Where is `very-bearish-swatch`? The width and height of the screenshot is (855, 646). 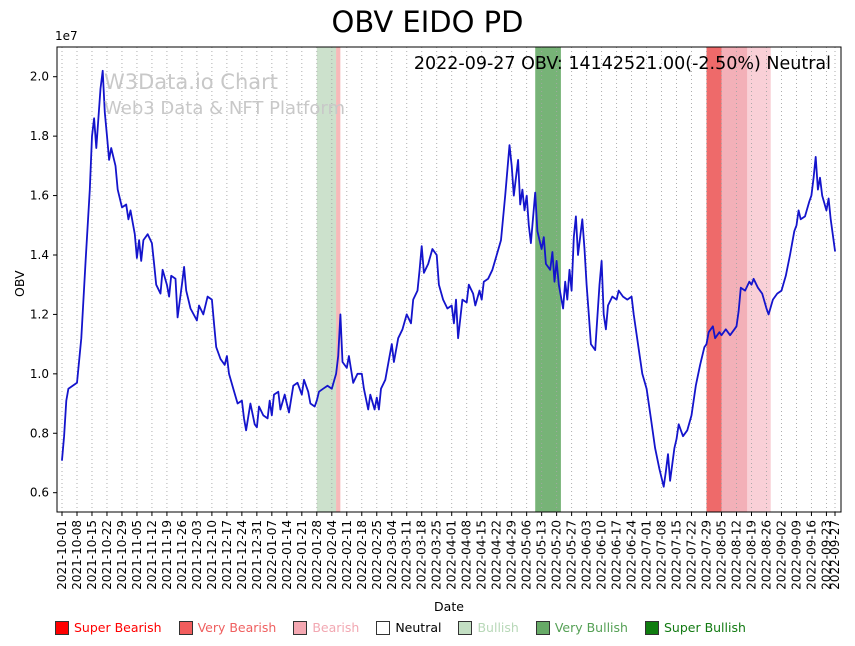
very-bearish-swatch is located at coordinates (185, 627).